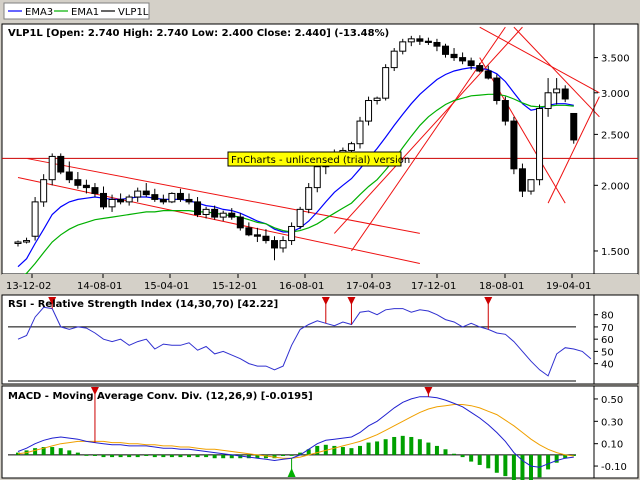 This screenshot has width=640, height=480. What do you see at coordinates (607, 340) in the screenshot?
I see `rsi-y-tick-label: 60` at bounding box center [607, 340].